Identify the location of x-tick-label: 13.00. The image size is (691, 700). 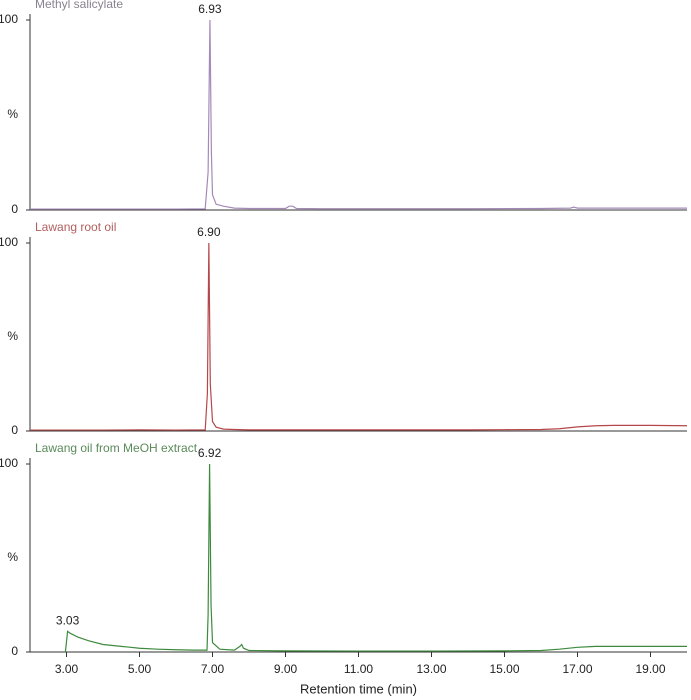
(431, 669).